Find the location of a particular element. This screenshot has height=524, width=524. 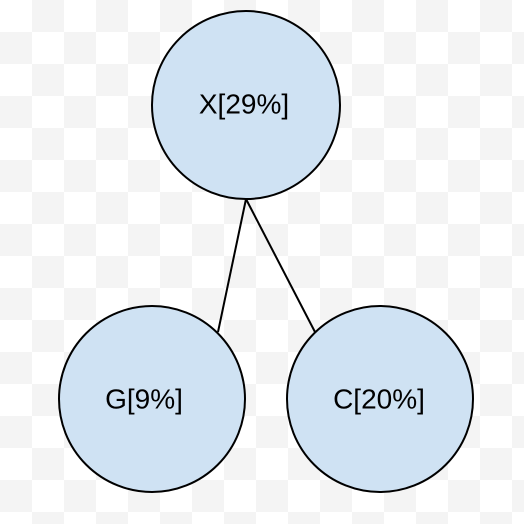

node-g: G[9%] is located at coordinates (152, 399).